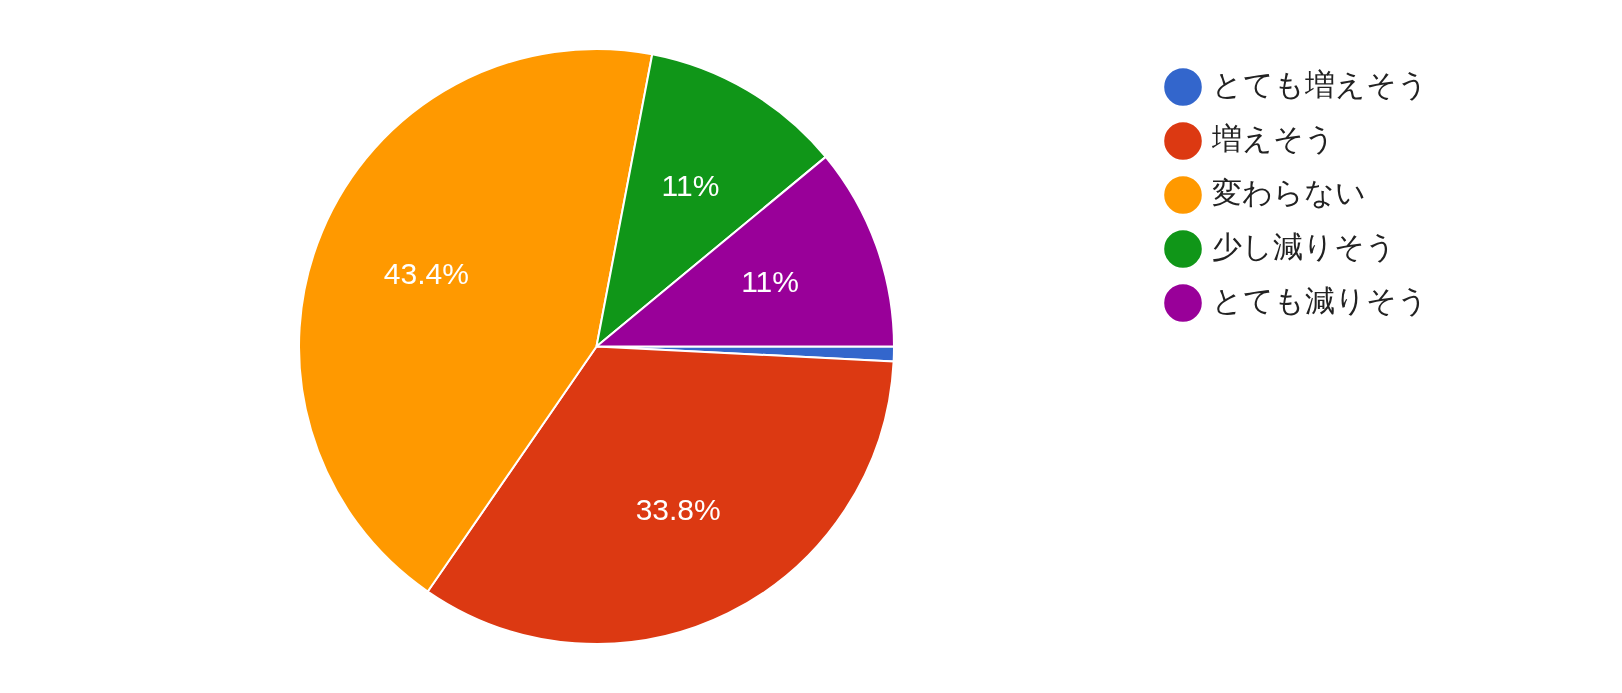 The height and width of the screenshot is (693, 1622). I want to click on legend-label: 少し減りそう, so click(1304, 246).